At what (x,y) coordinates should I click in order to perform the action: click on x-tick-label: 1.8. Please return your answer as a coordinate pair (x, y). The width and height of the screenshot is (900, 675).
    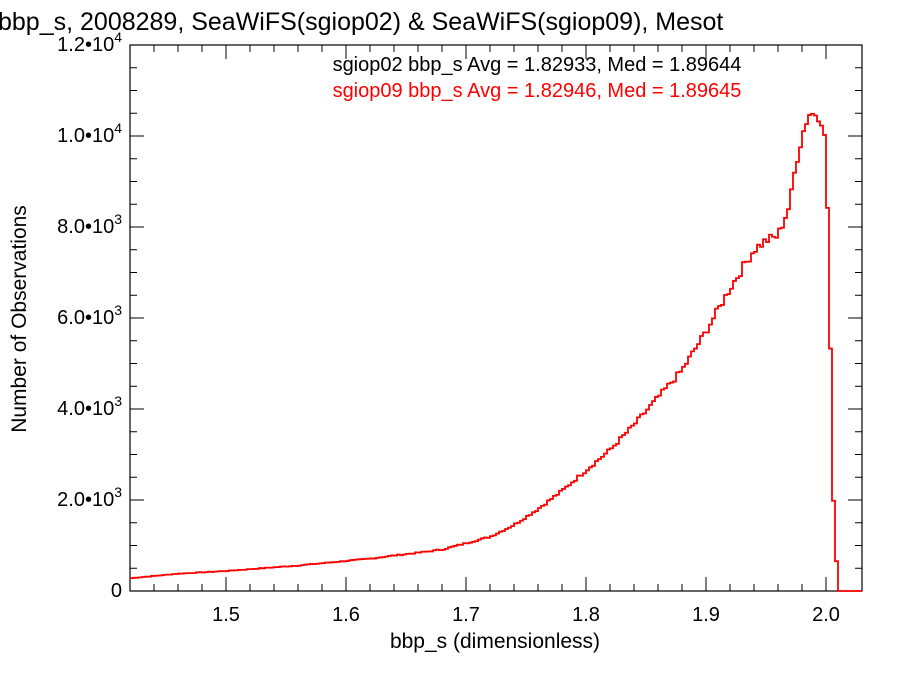
    Looking at the image, I should click on (586, 615).